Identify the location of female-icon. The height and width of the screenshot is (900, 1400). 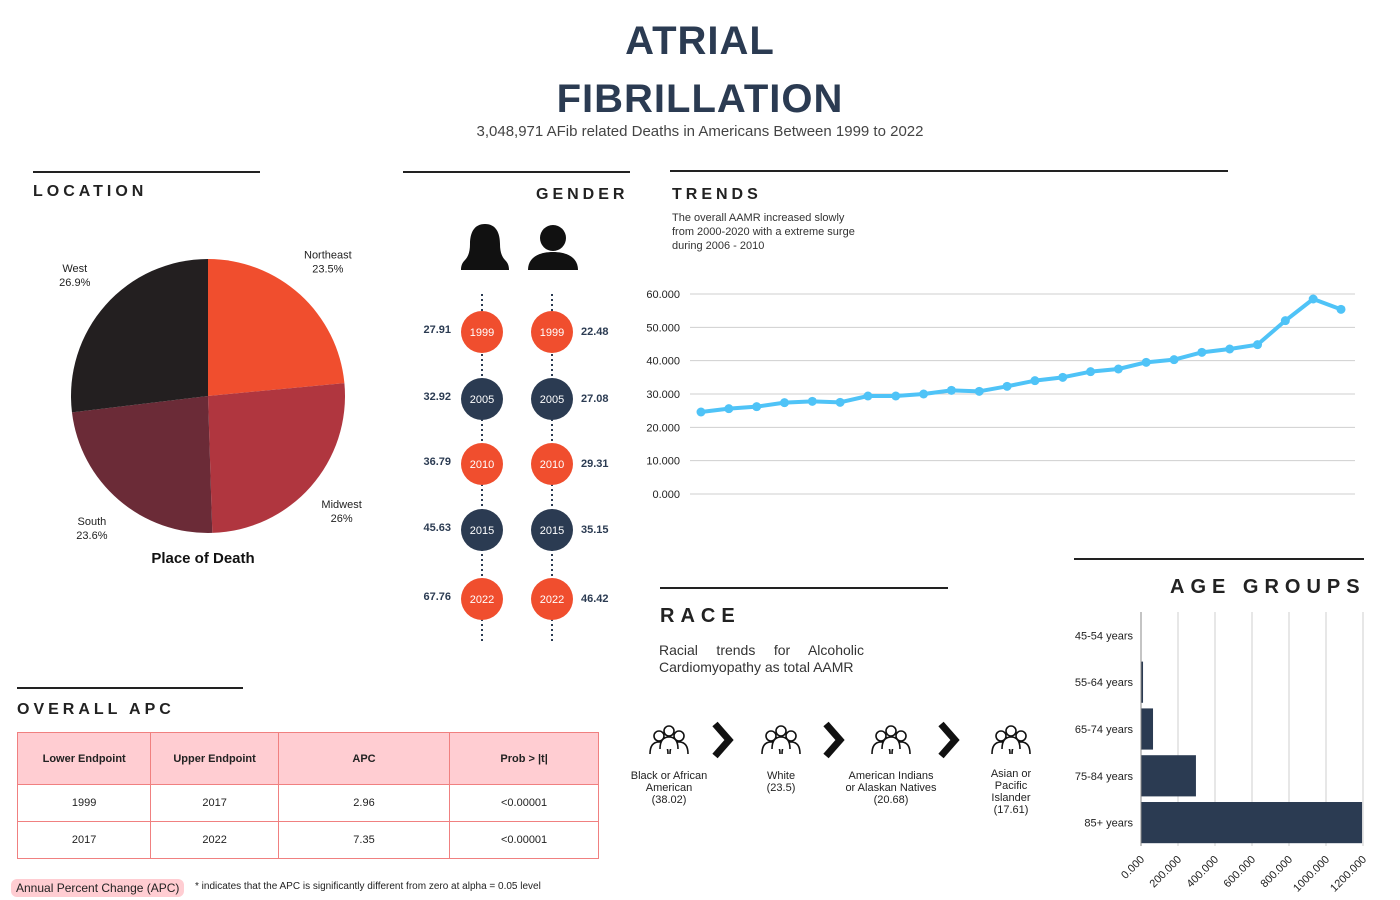
(485, 247).